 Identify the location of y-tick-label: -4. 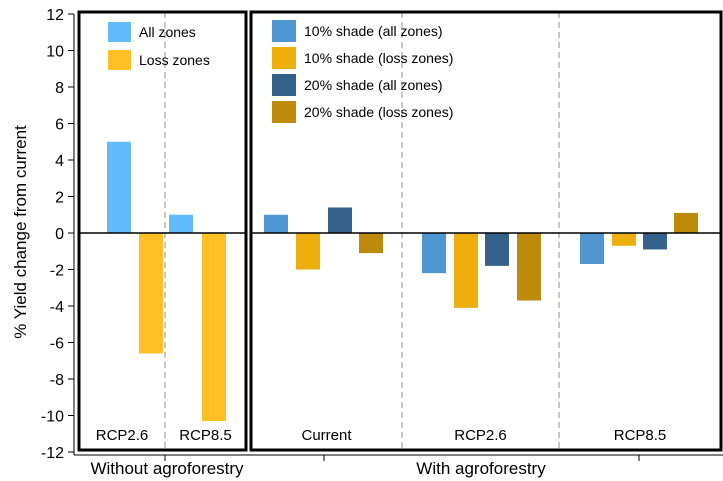
(57, 307).